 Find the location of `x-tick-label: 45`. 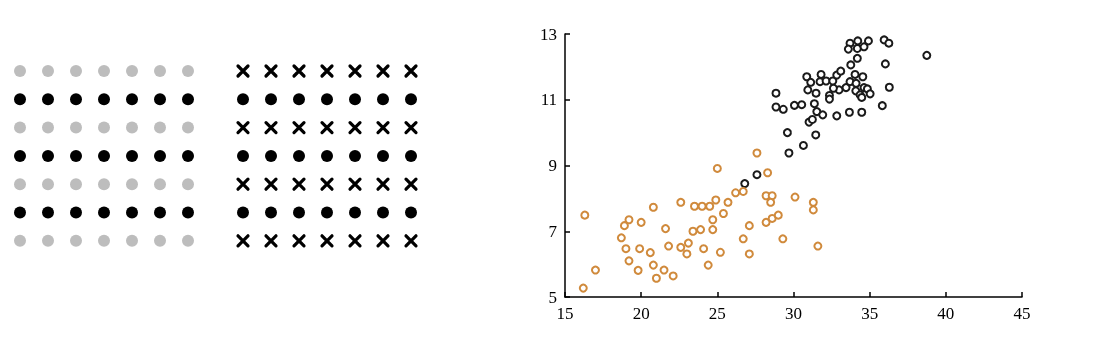

x-tick-label: 45 is located at coordinates (1022, 313).